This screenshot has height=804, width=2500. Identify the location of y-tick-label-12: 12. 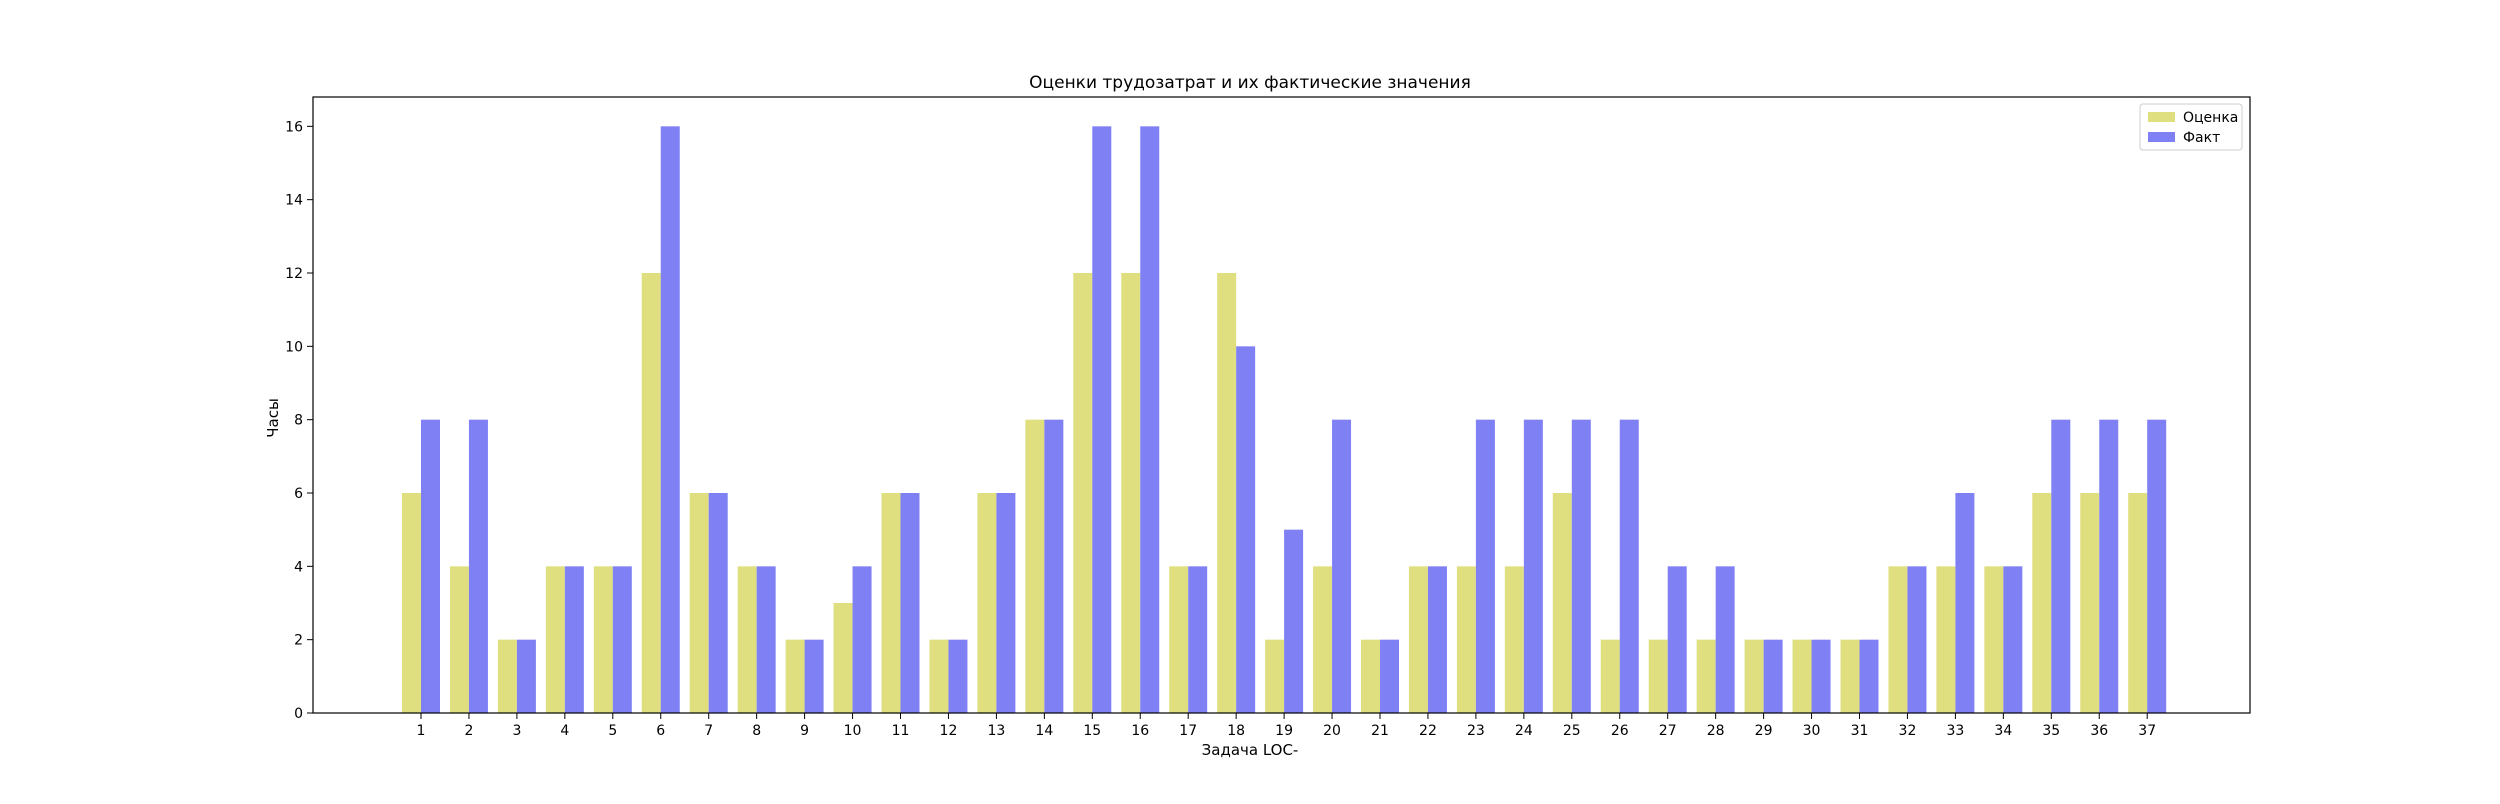
(294, 274).